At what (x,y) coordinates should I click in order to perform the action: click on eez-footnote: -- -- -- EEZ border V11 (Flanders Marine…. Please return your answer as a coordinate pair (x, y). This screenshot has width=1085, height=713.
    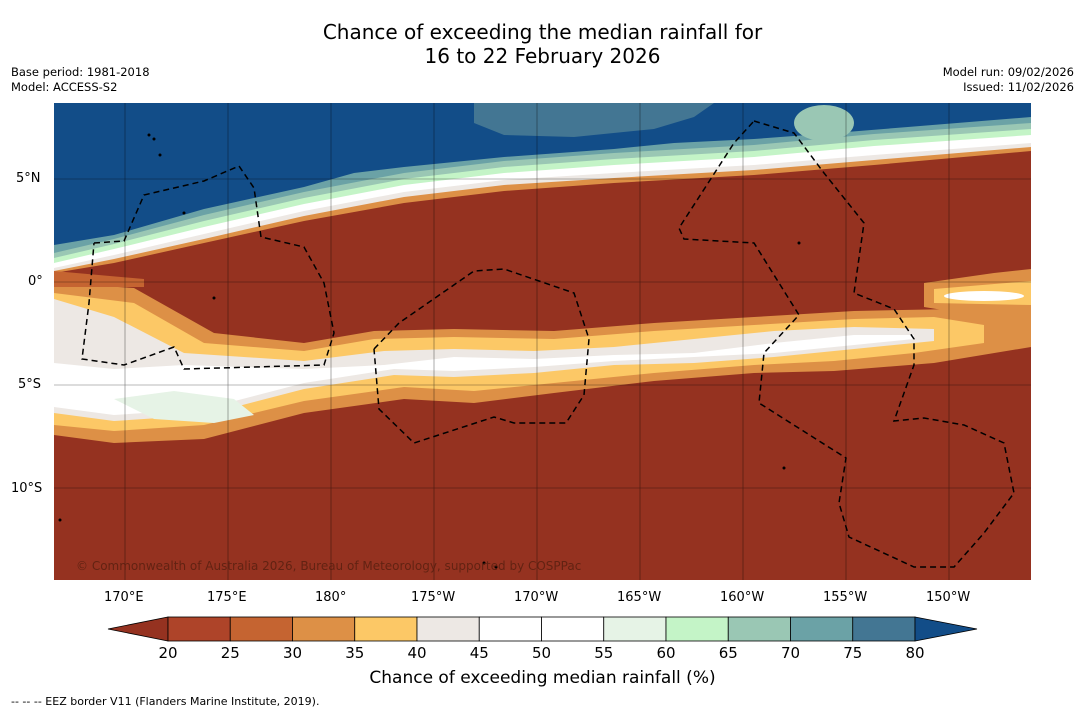
    Looking at the image, I should click on (165, 701).